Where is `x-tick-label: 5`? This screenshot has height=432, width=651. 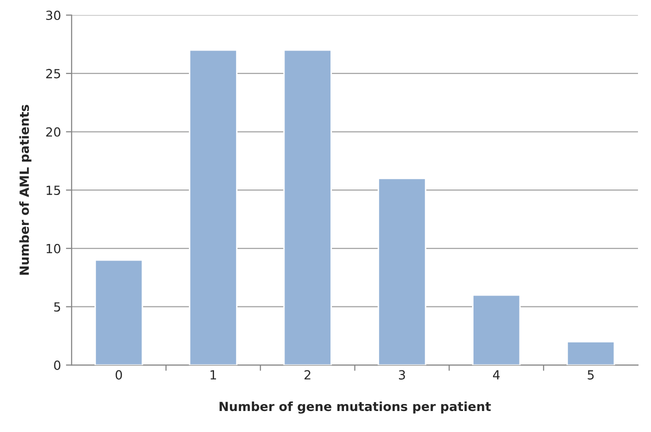 x-tick-label: 5 is located at coordinates (591, 375).